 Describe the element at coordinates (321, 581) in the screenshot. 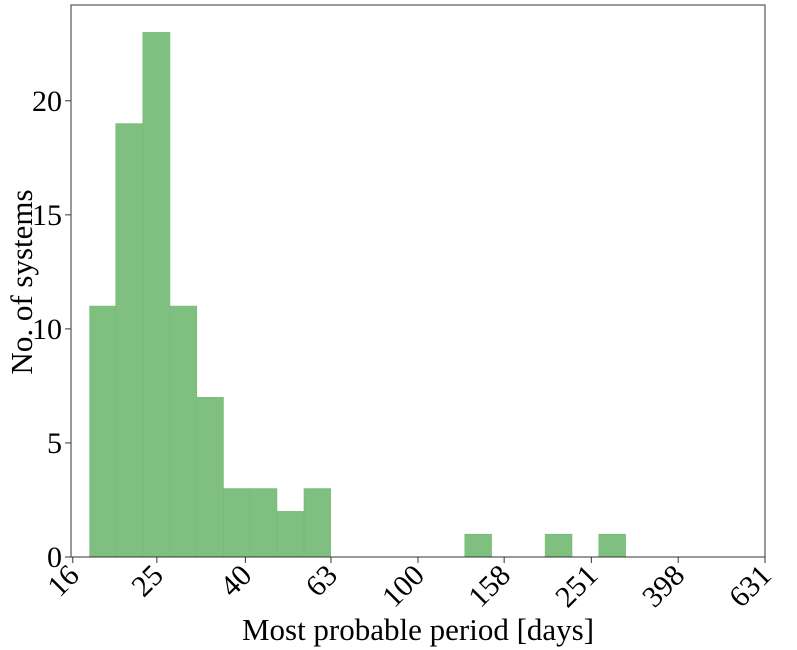

I see `x-tick-label: 63` at that location.